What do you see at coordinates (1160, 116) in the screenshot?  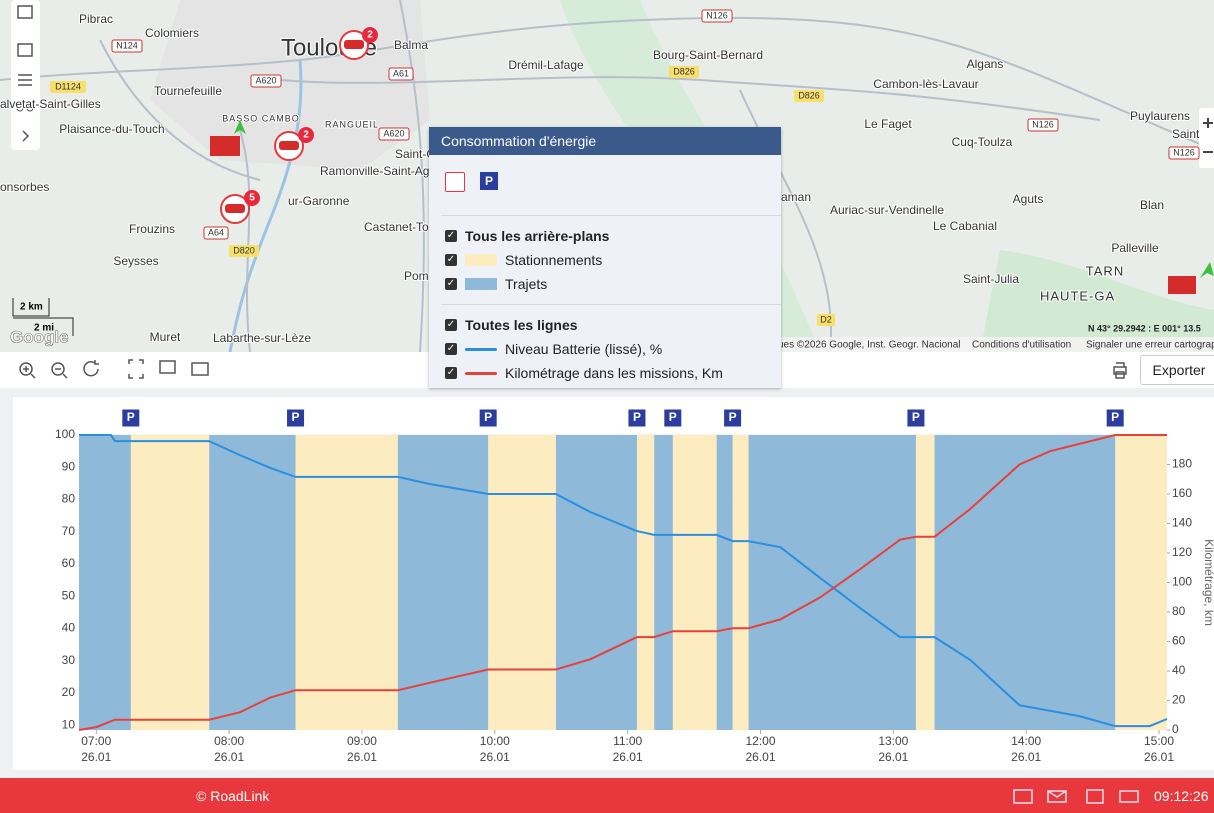 I see `place-label: Puylaurens` at bounding box center [1160, 116].